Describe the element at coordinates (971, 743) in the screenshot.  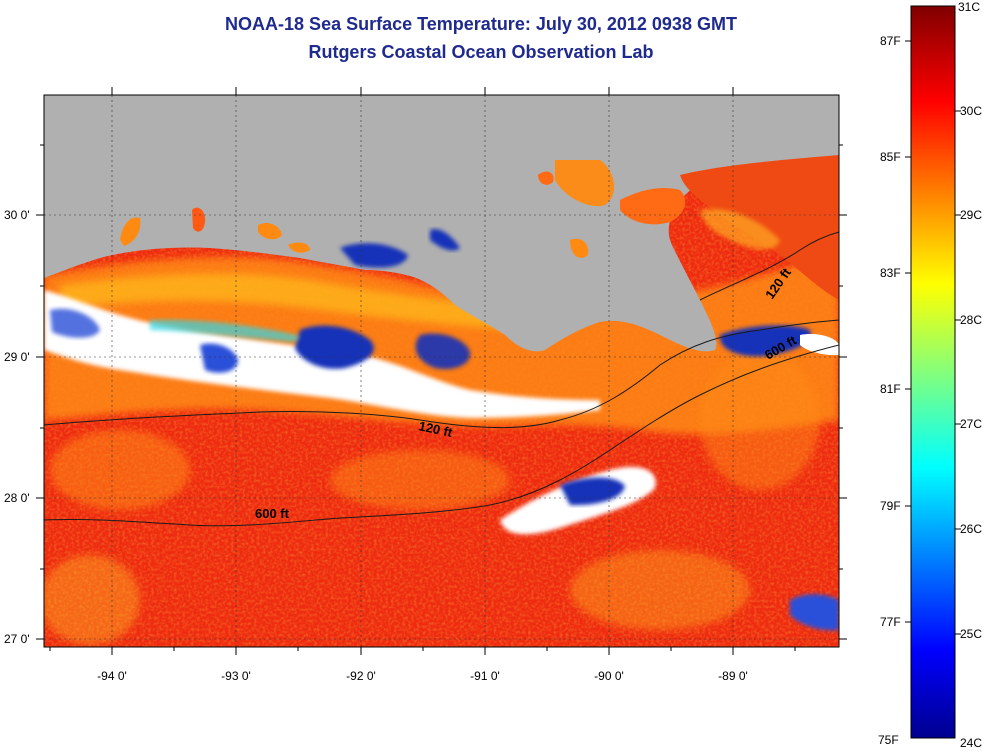
I see `colorbar-c-24: 24C` at that location.